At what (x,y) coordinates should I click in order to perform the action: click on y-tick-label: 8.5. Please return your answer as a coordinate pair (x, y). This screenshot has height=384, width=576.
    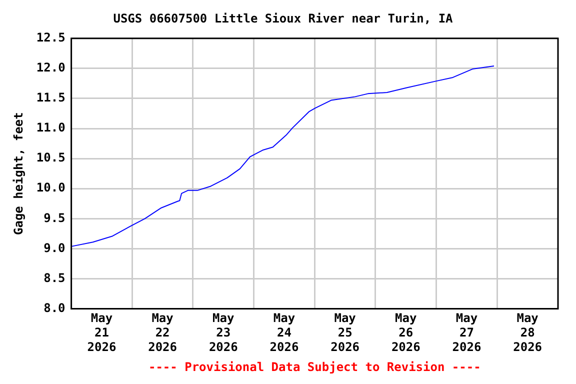
    Looking at the image, I should click on (55, 277).